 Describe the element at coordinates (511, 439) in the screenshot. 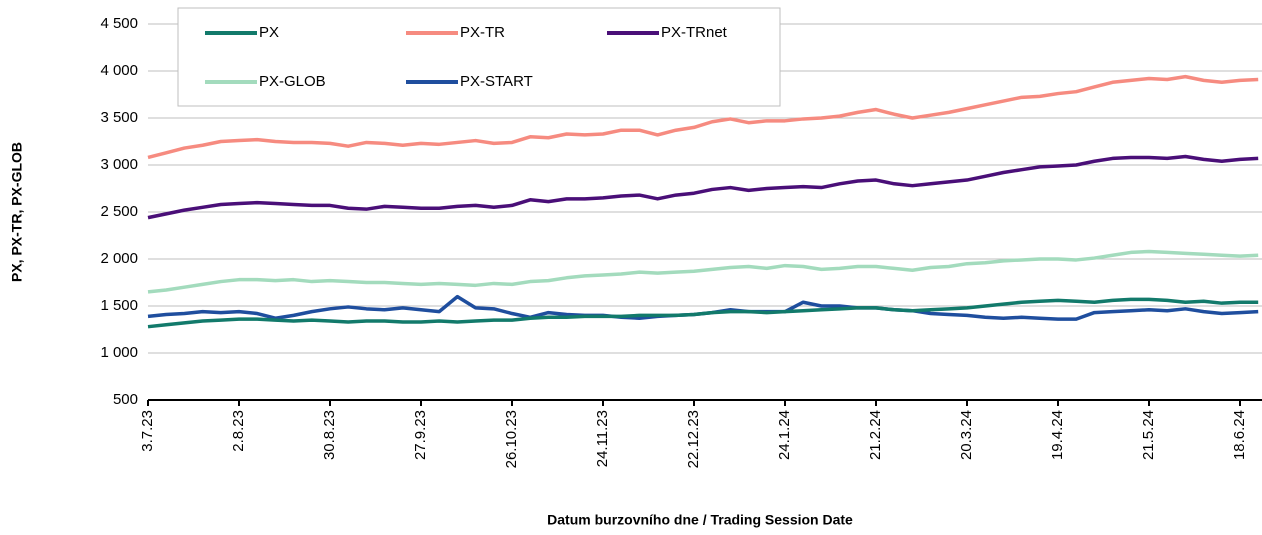

I see `x-tick-label: 26.10.23` at that location.